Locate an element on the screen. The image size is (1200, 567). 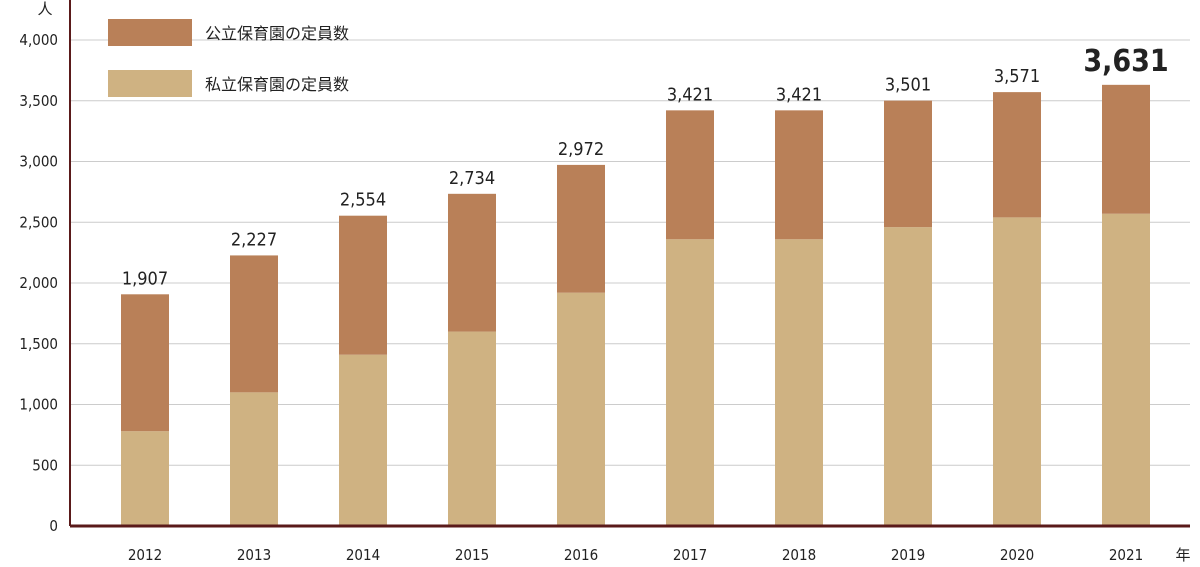
total-label: 3,501 is located at coordinates (908, 85).